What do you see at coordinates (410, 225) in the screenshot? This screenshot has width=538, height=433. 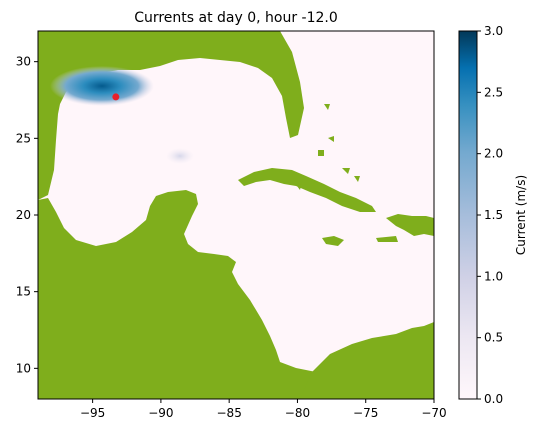 I see `land-hispaniola` at bounding box center [410, 225].